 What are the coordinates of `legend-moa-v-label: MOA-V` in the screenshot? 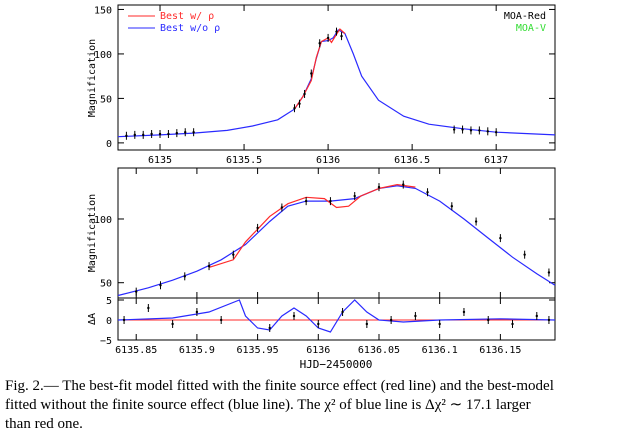 It's located at (531, 28).